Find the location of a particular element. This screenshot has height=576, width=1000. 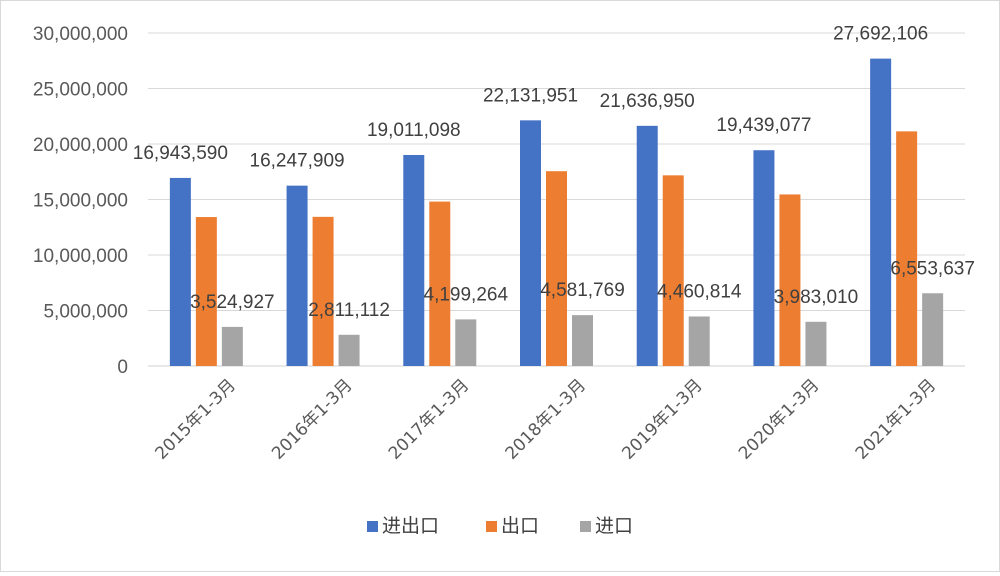

data-label: 16,943,590 is located at coordinates (180, 153).